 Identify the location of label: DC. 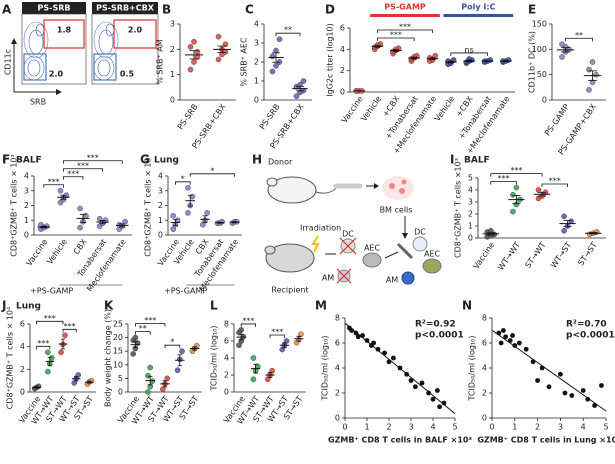
(348, 234).